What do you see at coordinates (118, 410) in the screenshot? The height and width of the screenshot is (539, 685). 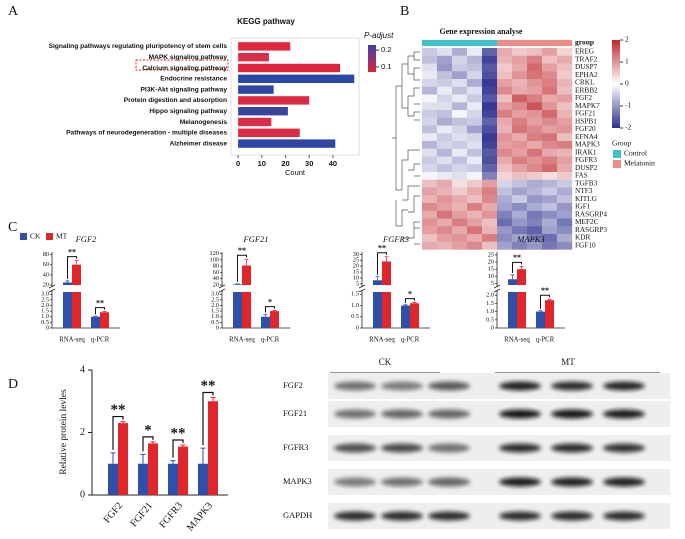 I see `significance-label: **` at bounding box center [118, 410].